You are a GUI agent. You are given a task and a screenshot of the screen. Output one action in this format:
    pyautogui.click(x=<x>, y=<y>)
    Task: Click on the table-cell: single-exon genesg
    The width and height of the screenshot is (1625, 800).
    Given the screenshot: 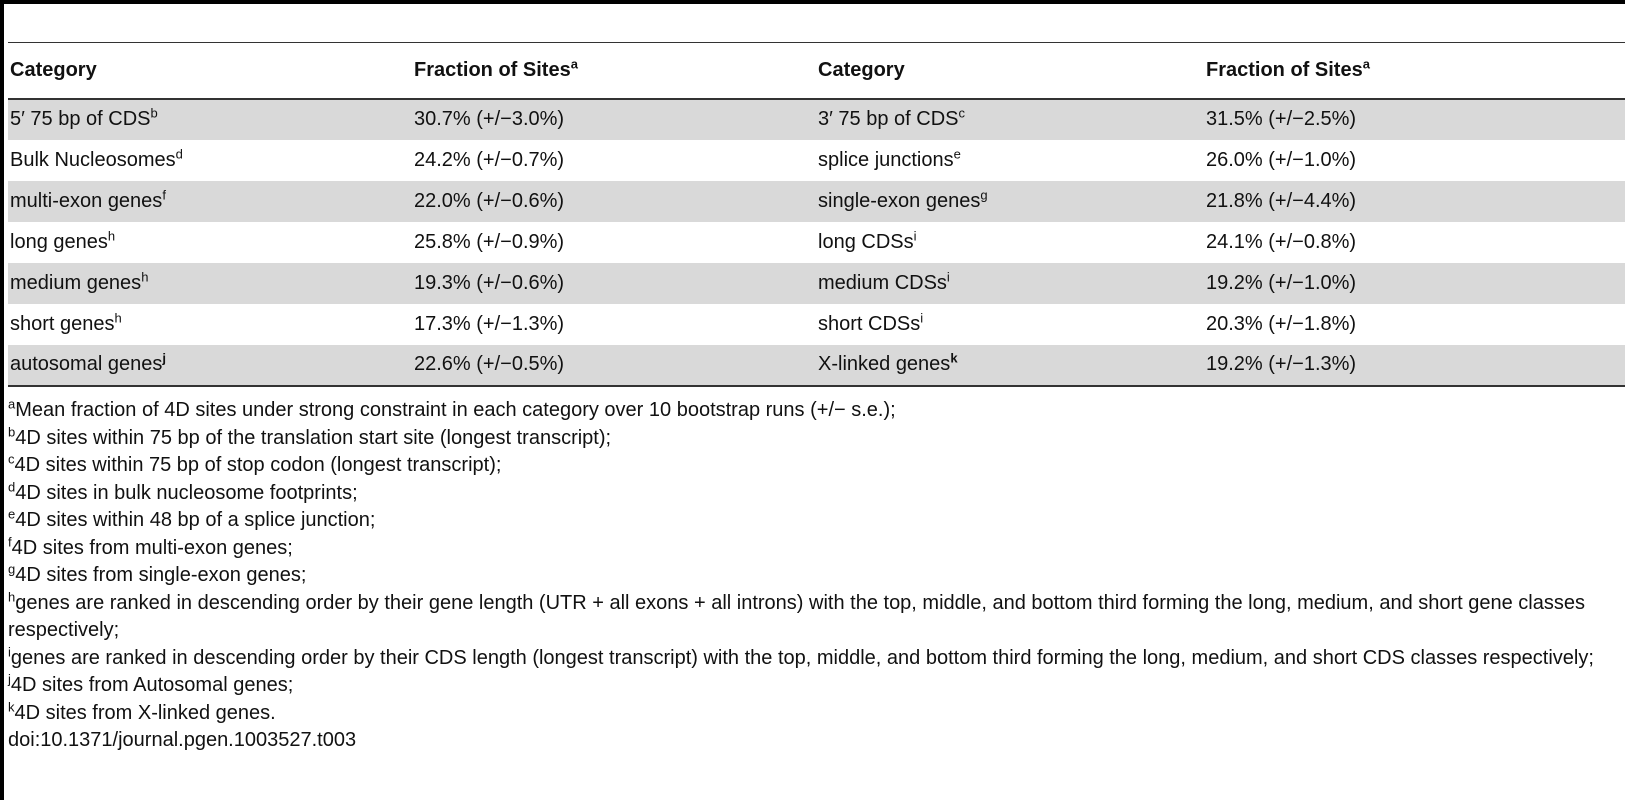 What is the action you would take?
    pyautogui.click(x=1010, y=201)
    